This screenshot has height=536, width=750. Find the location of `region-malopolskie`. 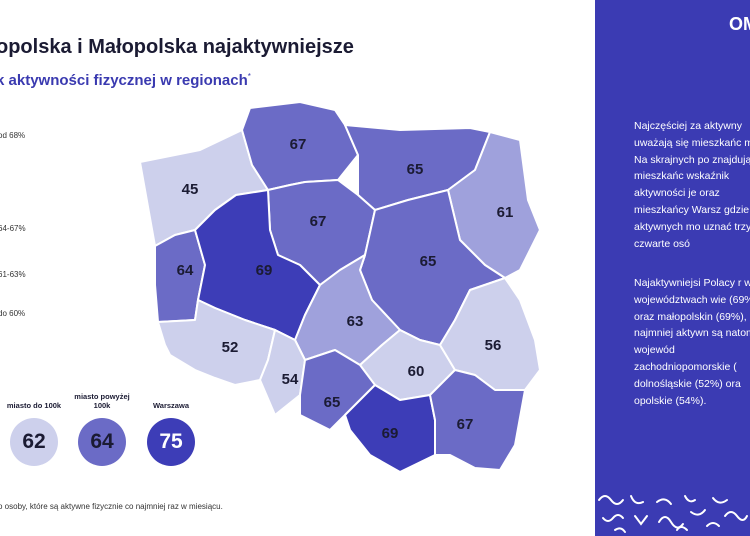

region-malopolskie is located at coordinates (390, 428).